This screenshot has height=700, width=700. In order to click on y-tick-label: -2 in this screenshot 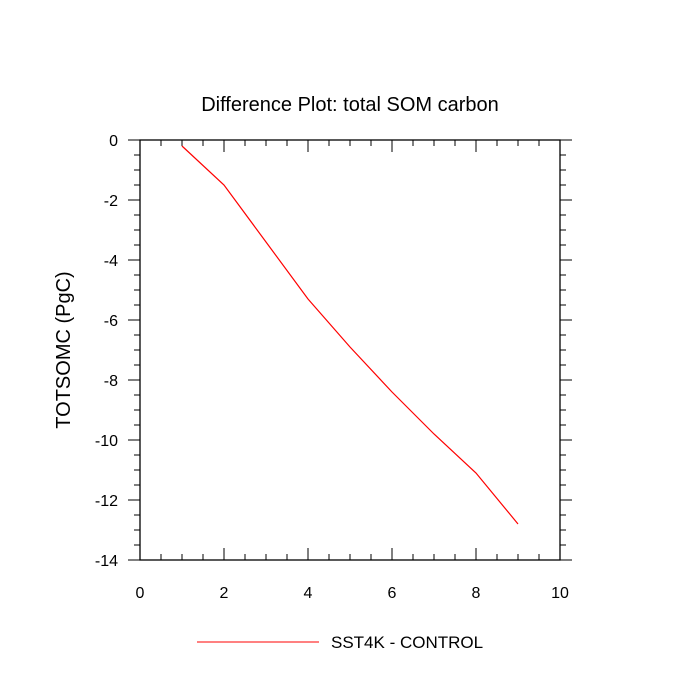, I will do `click(111, 201)`.